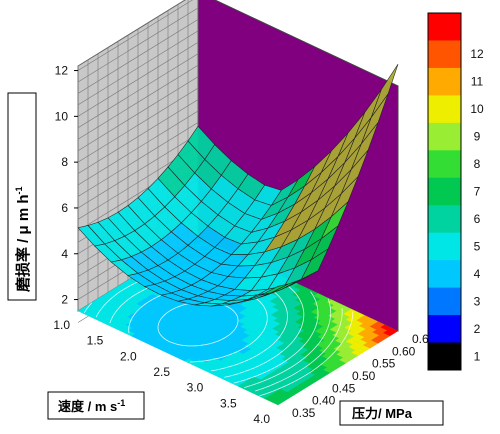  Describe the element at coordinates (64, 300) in the screenshot. I see `z-tick-label: 2` at that location.